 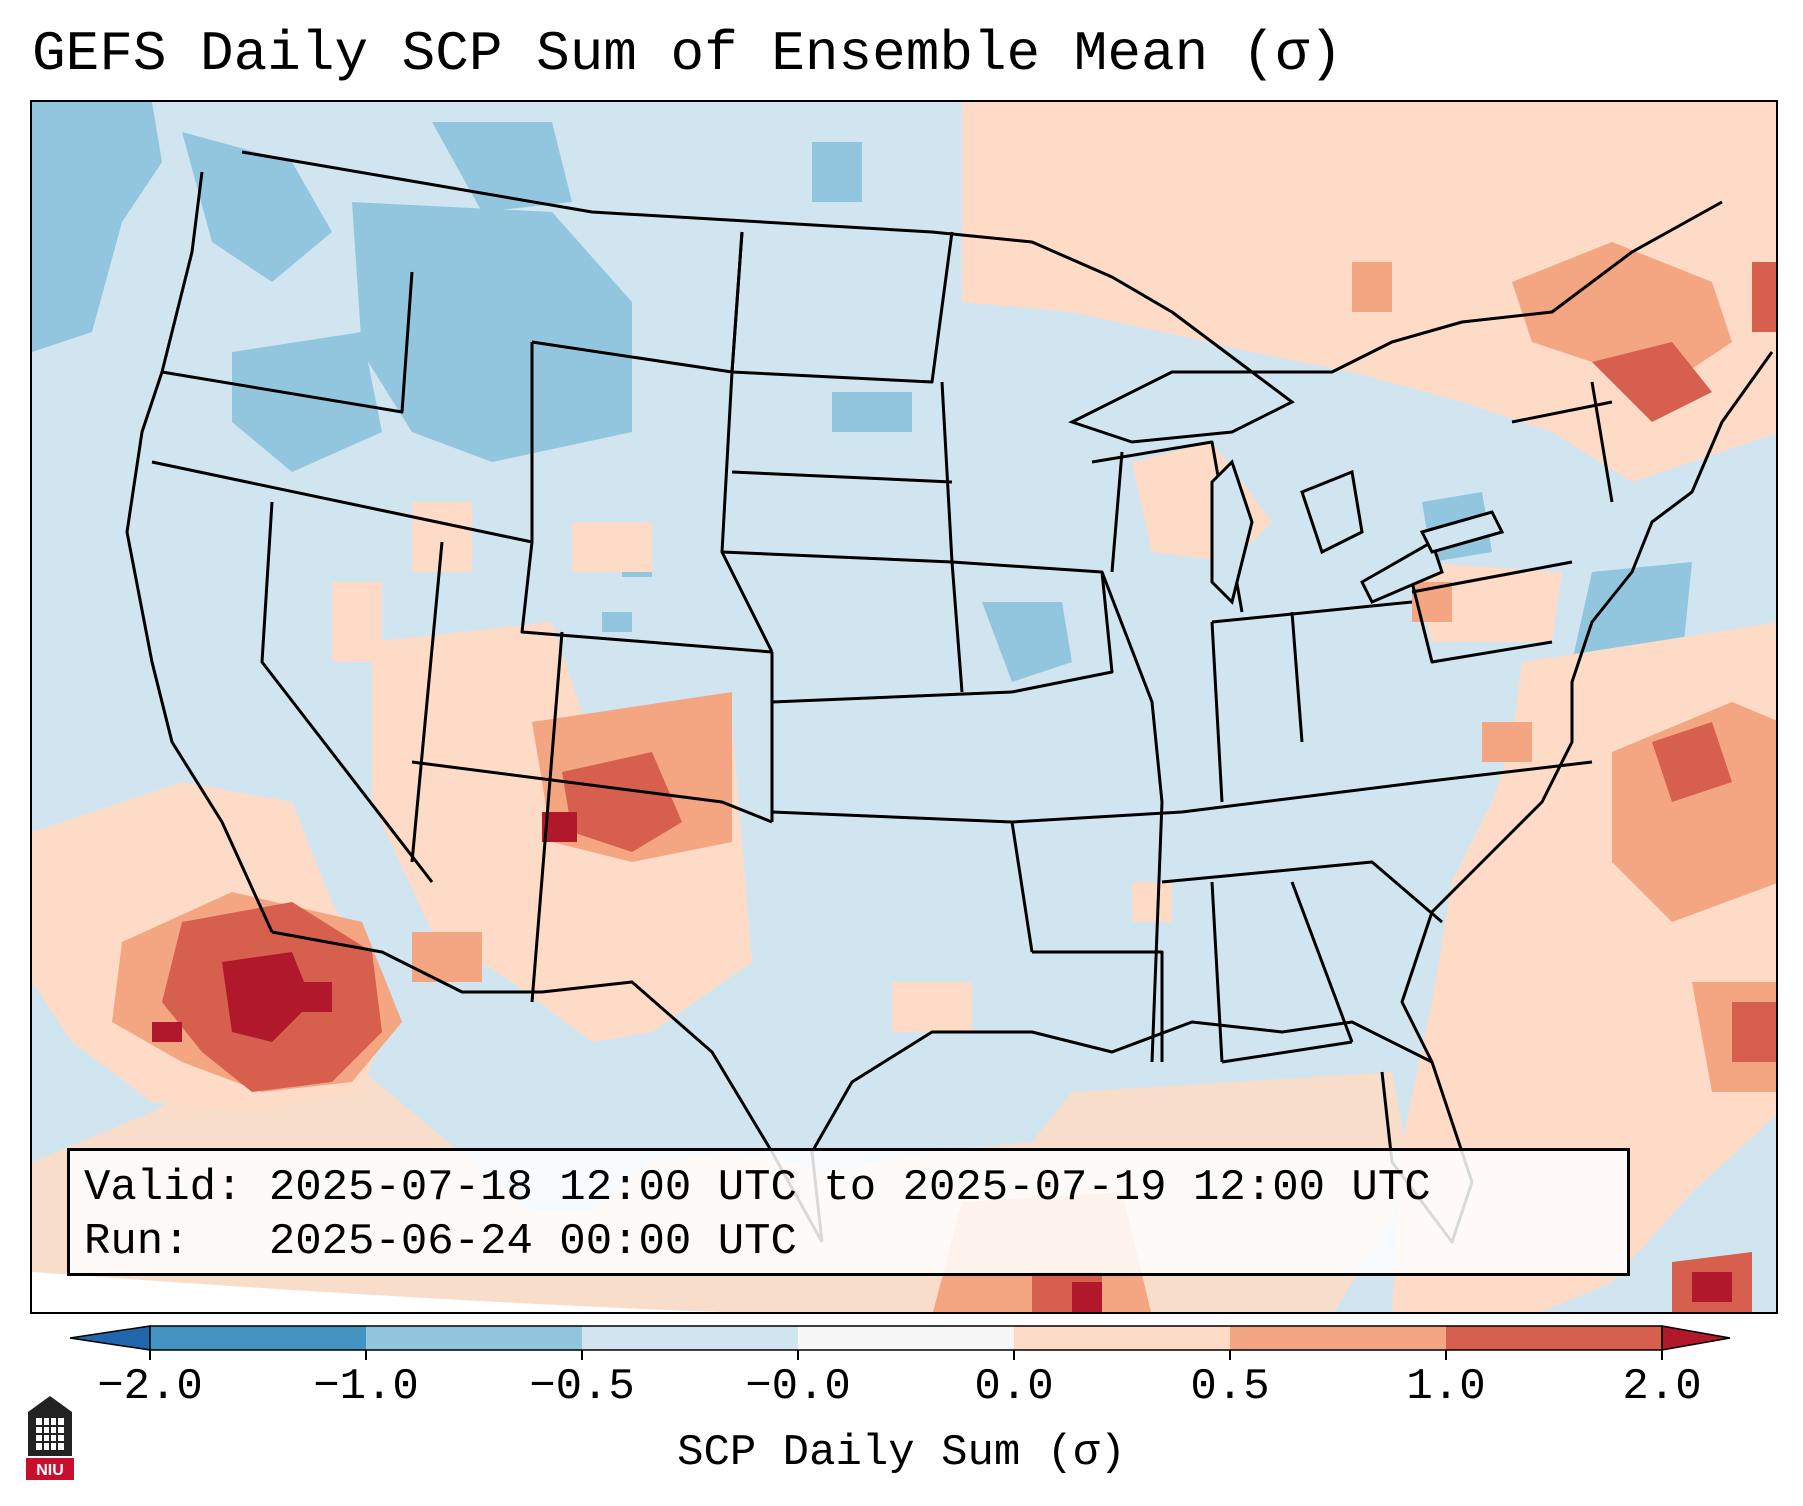 I want to click on out-of-domain-area, so click(x=378, y=1292).